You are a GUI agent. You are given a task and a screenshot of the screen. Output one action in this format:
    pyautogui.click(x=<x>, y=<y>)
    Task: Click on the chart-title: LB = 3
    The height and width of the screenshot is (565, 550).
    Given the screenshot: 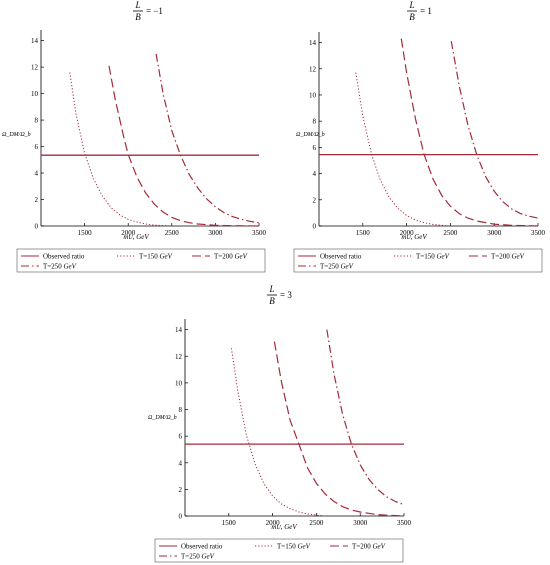 What is the action you would take?
    pyautogui.click(x=279, y=295)
    